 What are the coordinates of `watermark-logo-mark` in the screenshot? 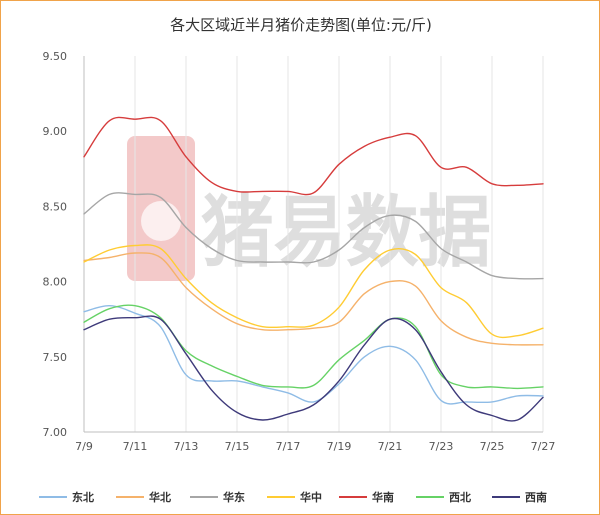 It's located at (161, 221).